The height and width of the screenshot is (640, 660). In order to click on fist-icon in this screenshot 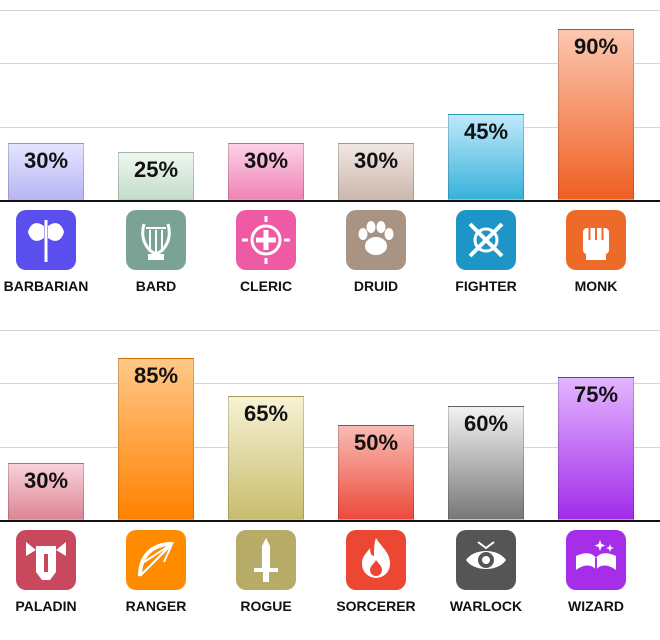, I will do `click(596, 240)`.